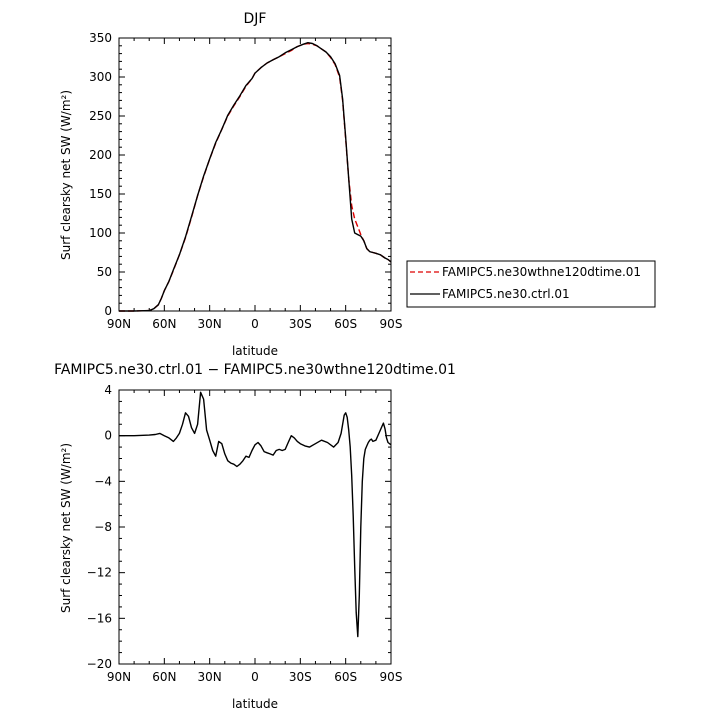 The height and width of the screenshot is (716, 704). I want to click on top-series-line-red-dashed, so click(255, 177).